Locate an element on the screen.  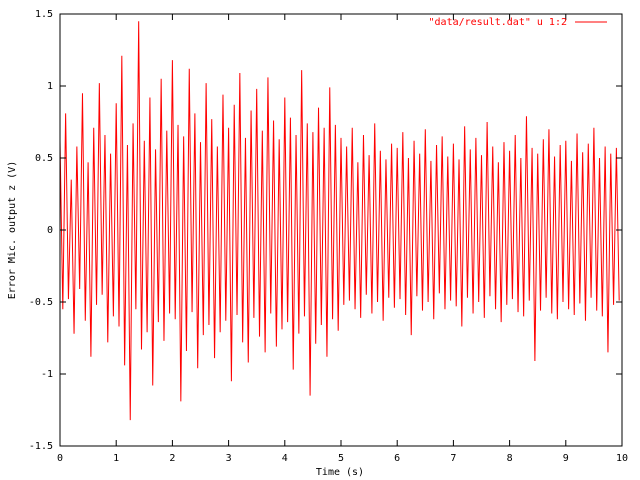
y-tick-label: -1 is located at coordinates (47, 374).